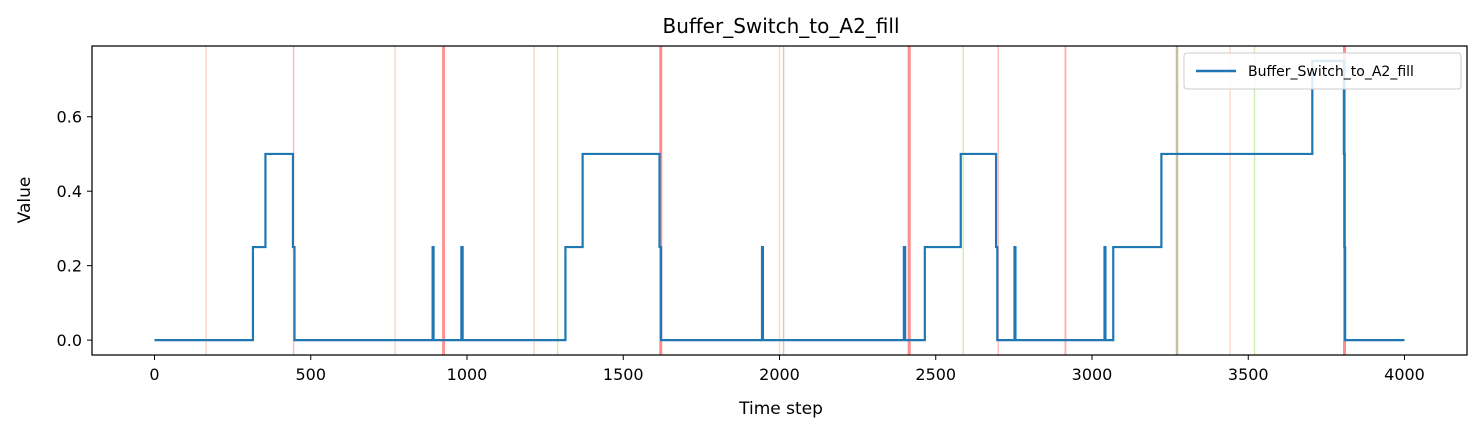 The height and width of the screenshot is (433, 1483). Describe the element at coordinates (780, 409) in the screenshot. I see `x-axis-label: Time step` at that location.